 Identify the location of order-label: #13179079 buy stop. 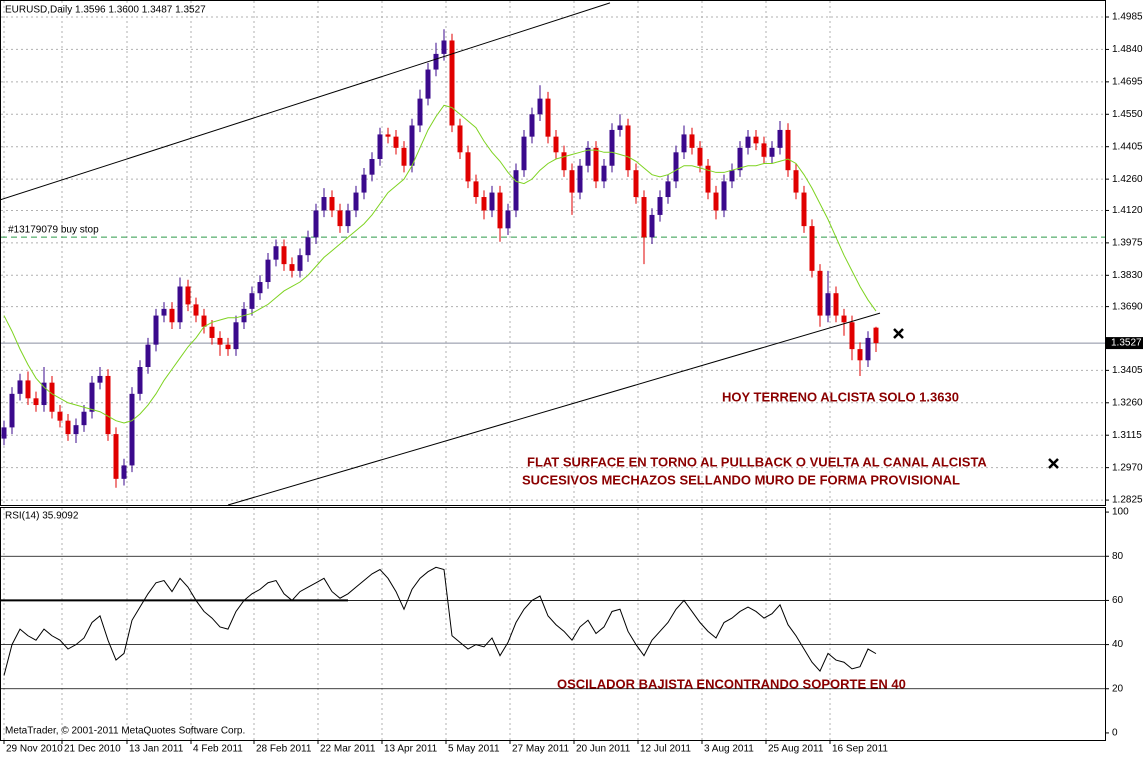
(53, 230).